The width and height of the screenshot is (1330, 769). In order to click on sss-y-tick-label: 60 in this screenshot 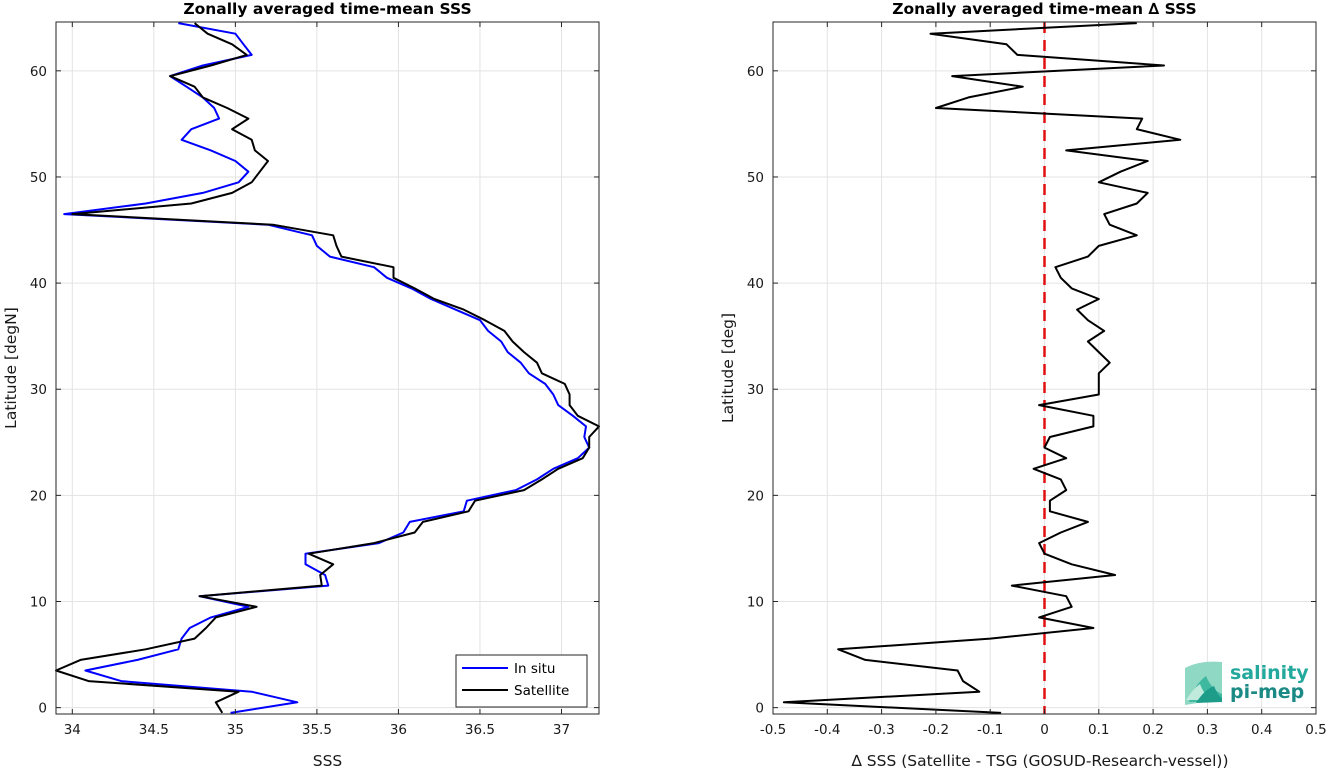, I will do `click(38, 72)`.